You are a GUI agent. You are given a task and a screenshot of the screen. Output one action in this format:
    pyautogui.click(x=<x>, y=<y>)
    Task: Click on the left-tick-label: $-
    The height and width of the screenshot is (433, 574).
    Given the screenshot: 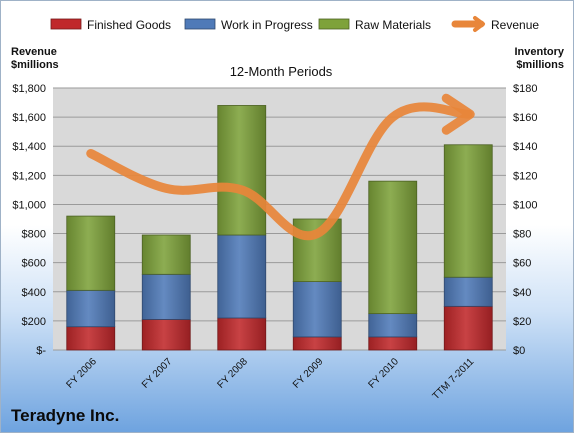 What is the action you would take?
    pyautogui.click(x=41, y=351)
    